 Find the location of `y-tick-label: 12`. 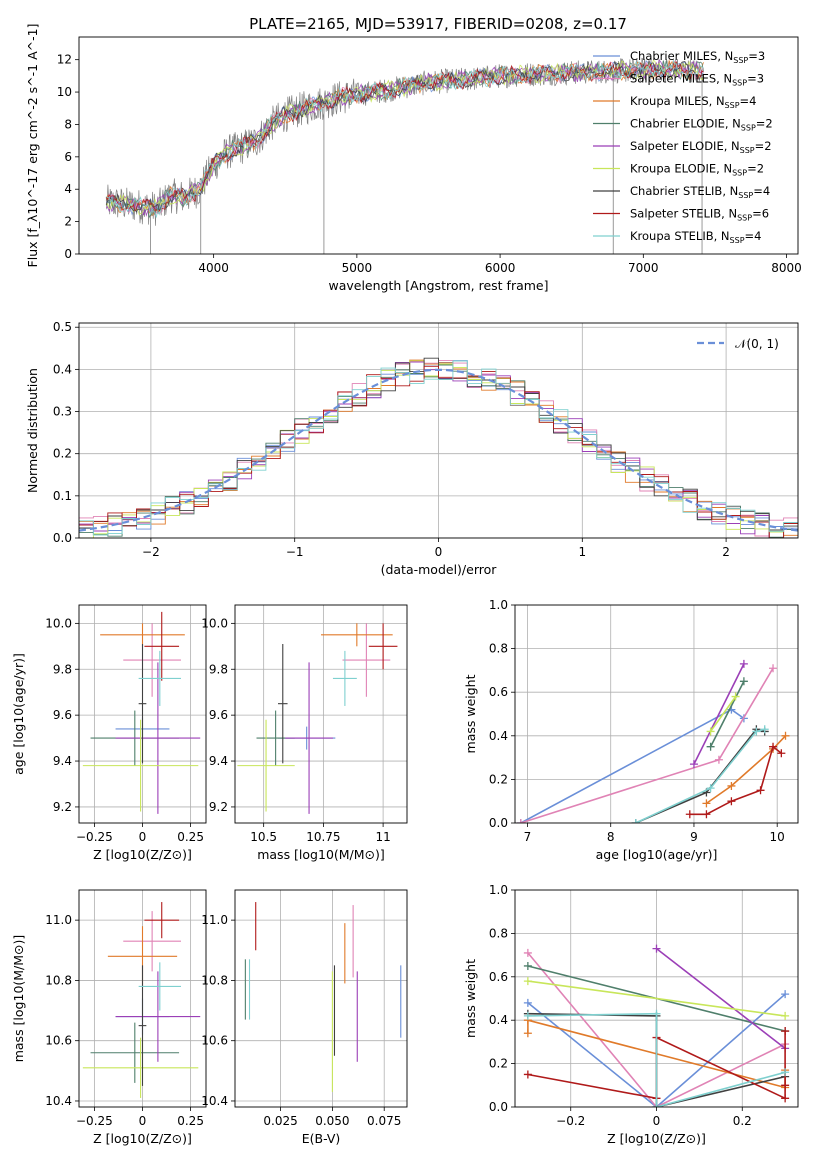

y-tick-label: 12 is located at coordinates (64, 60).